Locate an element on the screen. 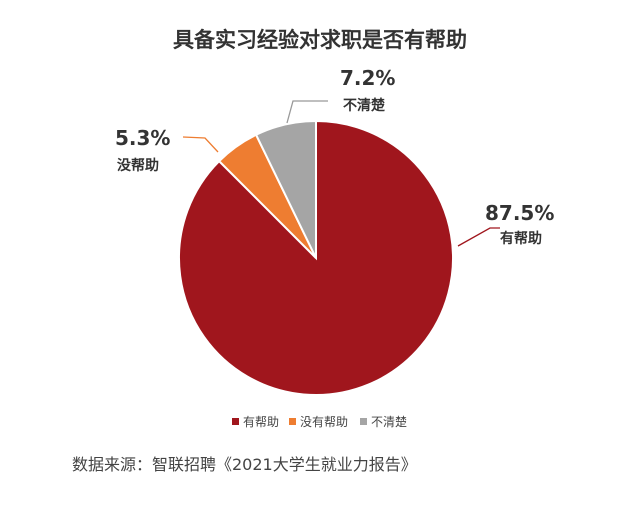 The height and width of the screenshot is (507, 640). slice-percent-1: 5.3% is located at coordinates (142, 138).